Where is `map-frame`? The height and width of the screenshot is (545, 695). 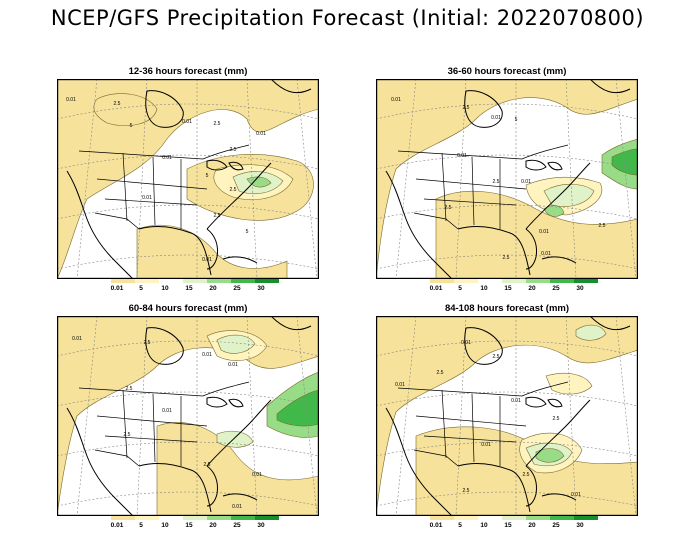
map-frame is located at coordinates (507, 179).